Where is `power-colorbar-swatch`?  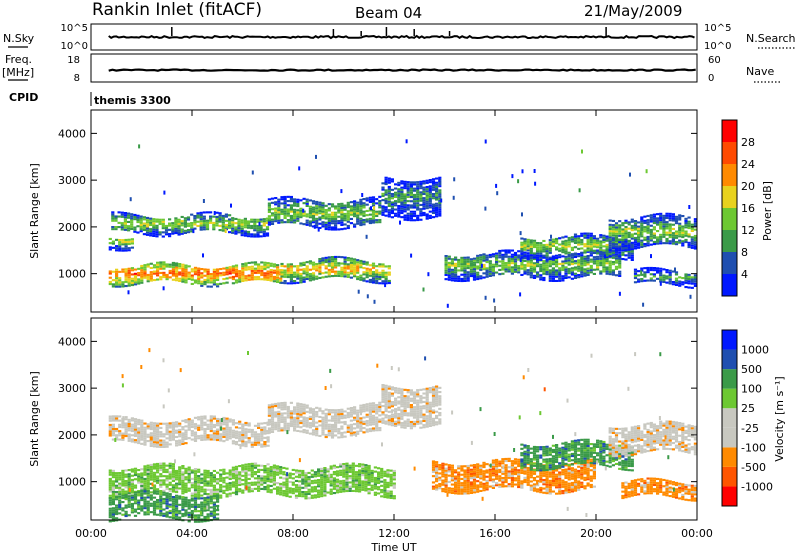
power-colorbar-swatch is located at coordinates (729, 263).